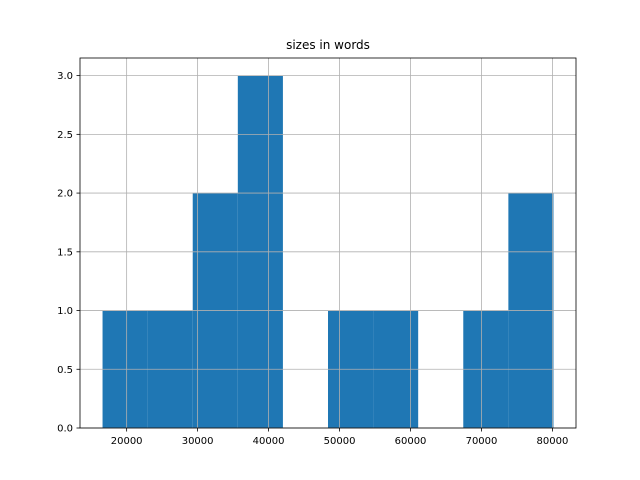  What do you see at coordinates (65, 311) in the screenshot?
I see `y-tick-label: 1.0` at bounding box center [65, 311].